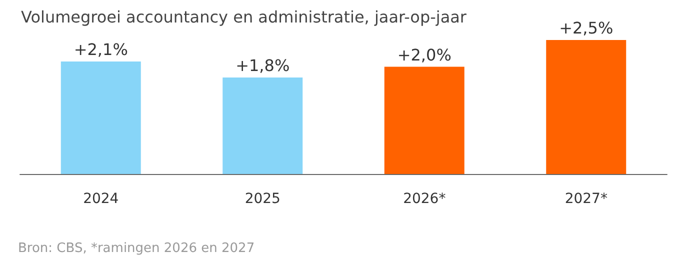  Describe the element at coordinates (262, 199) in the screenshot. I see `x-tick-label: 2025` at that location.